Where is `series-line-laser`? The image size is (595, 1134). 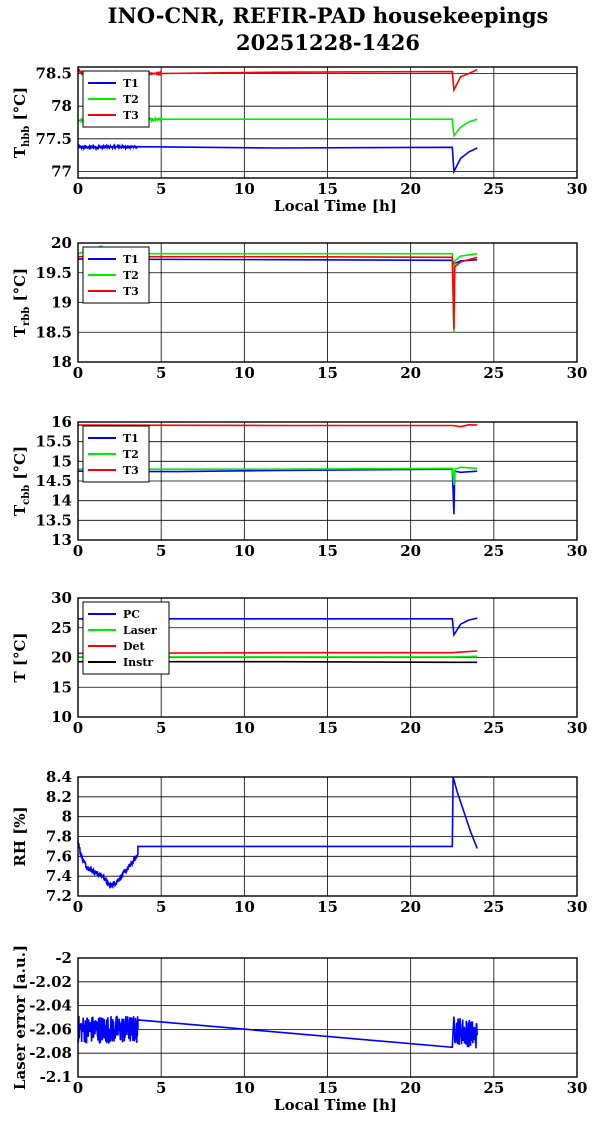
series-line-laser is located at coordinates (278, 656).